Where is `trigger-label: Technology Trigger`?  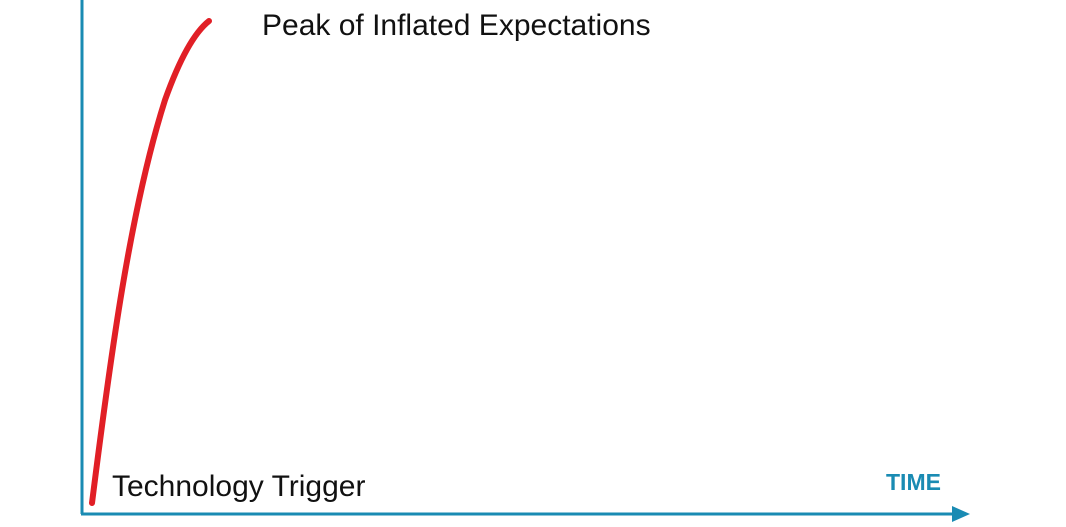
trigger-label: Technology Trigger is located at coordinates (239, 486).